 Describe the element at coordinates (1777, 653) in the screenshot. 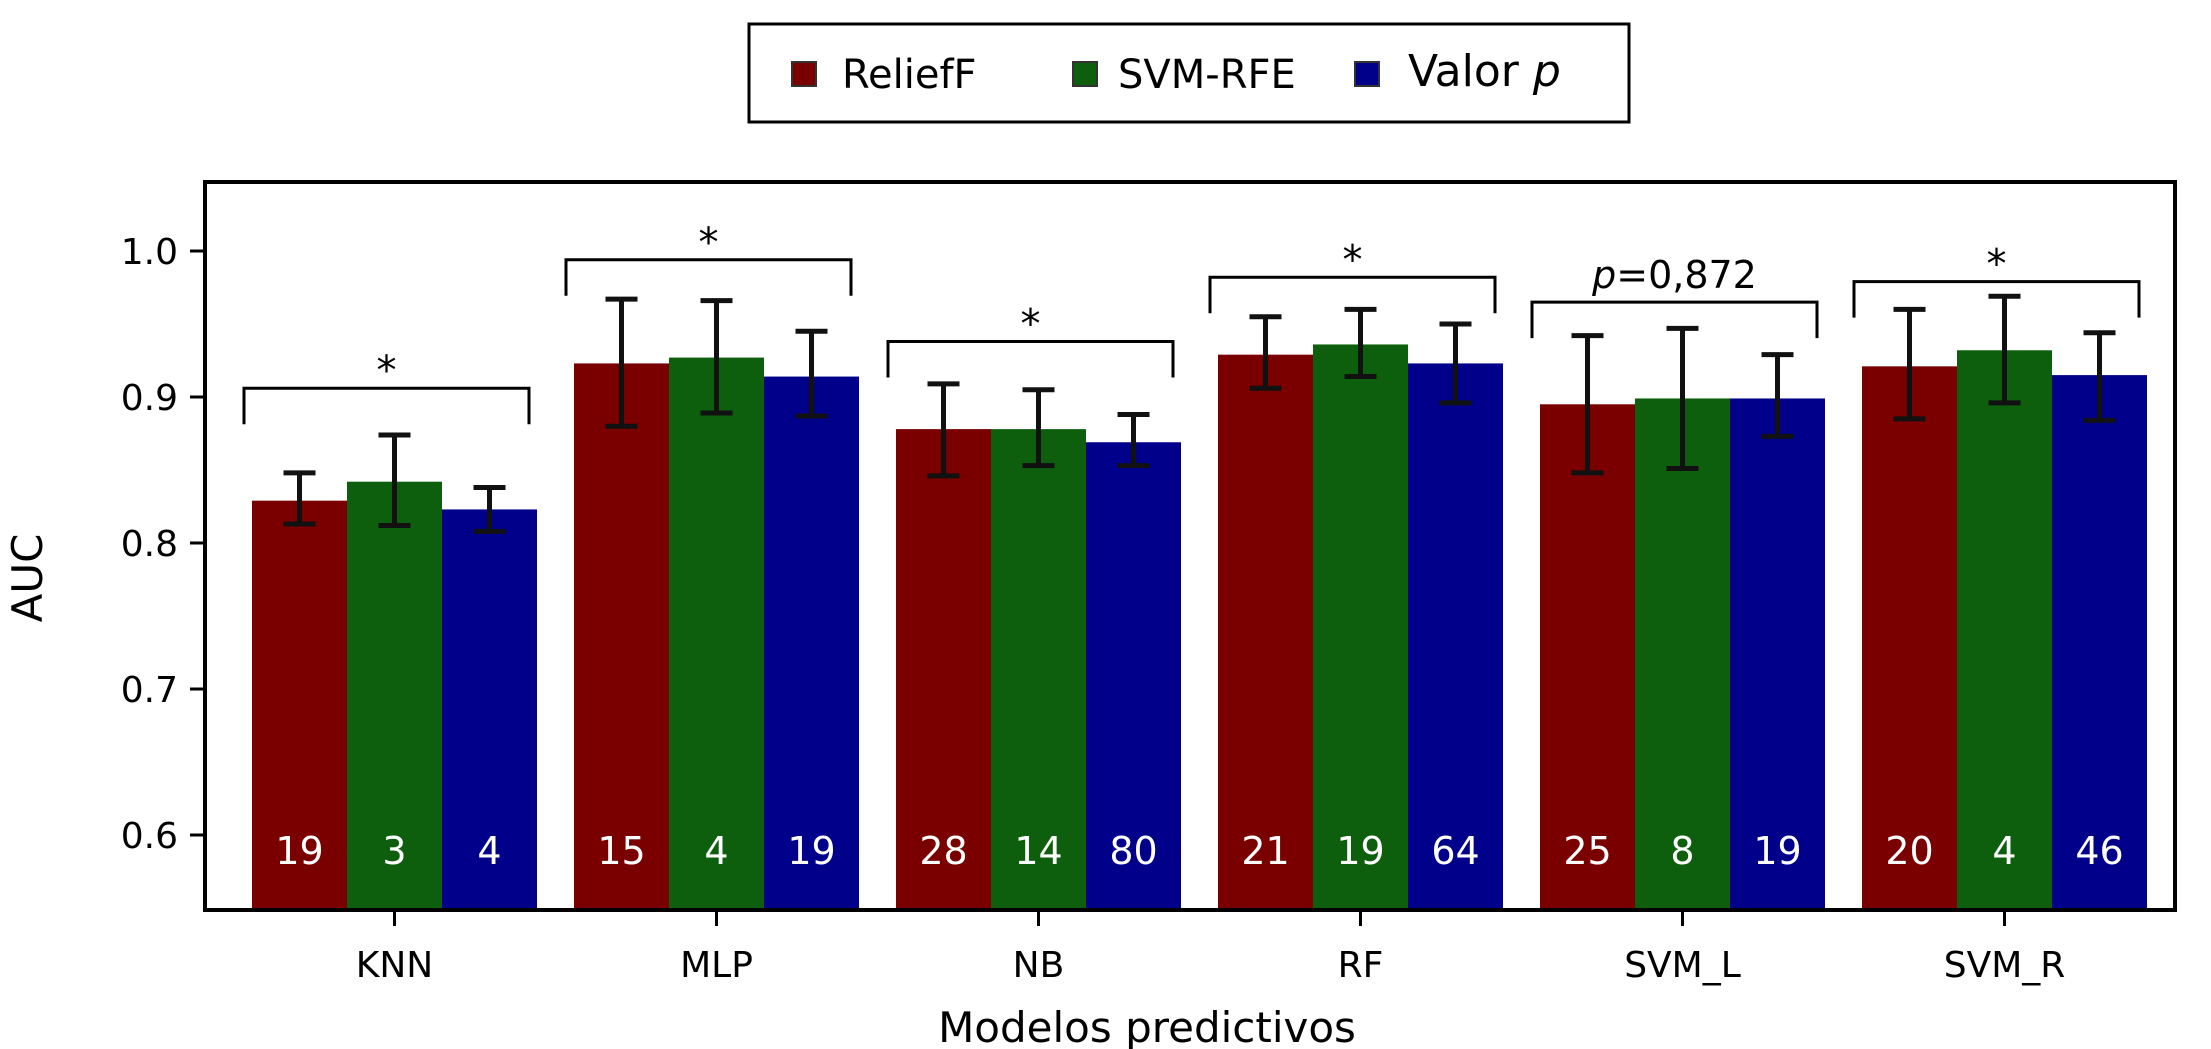

I see `bar-svm-l-valor-p` at that location.